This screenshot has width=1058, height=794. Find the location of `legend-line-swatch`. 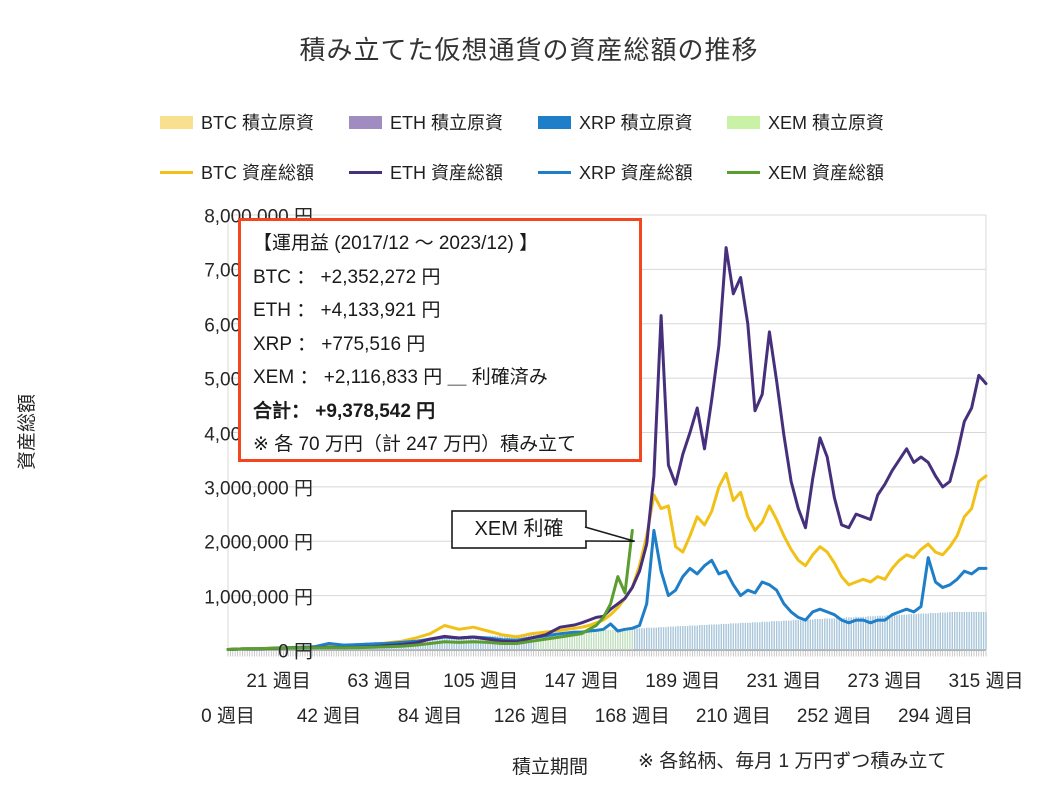

legend-line-swatch is located at coordinates (554, 172).